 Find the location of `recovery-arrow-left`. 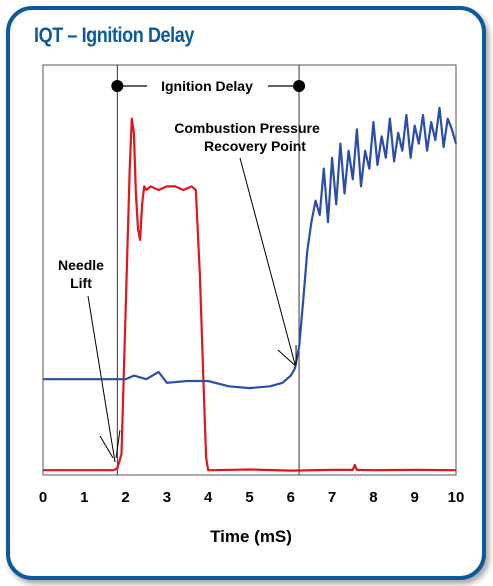

recovery-arrow-left is located at coordinates (286, 357).